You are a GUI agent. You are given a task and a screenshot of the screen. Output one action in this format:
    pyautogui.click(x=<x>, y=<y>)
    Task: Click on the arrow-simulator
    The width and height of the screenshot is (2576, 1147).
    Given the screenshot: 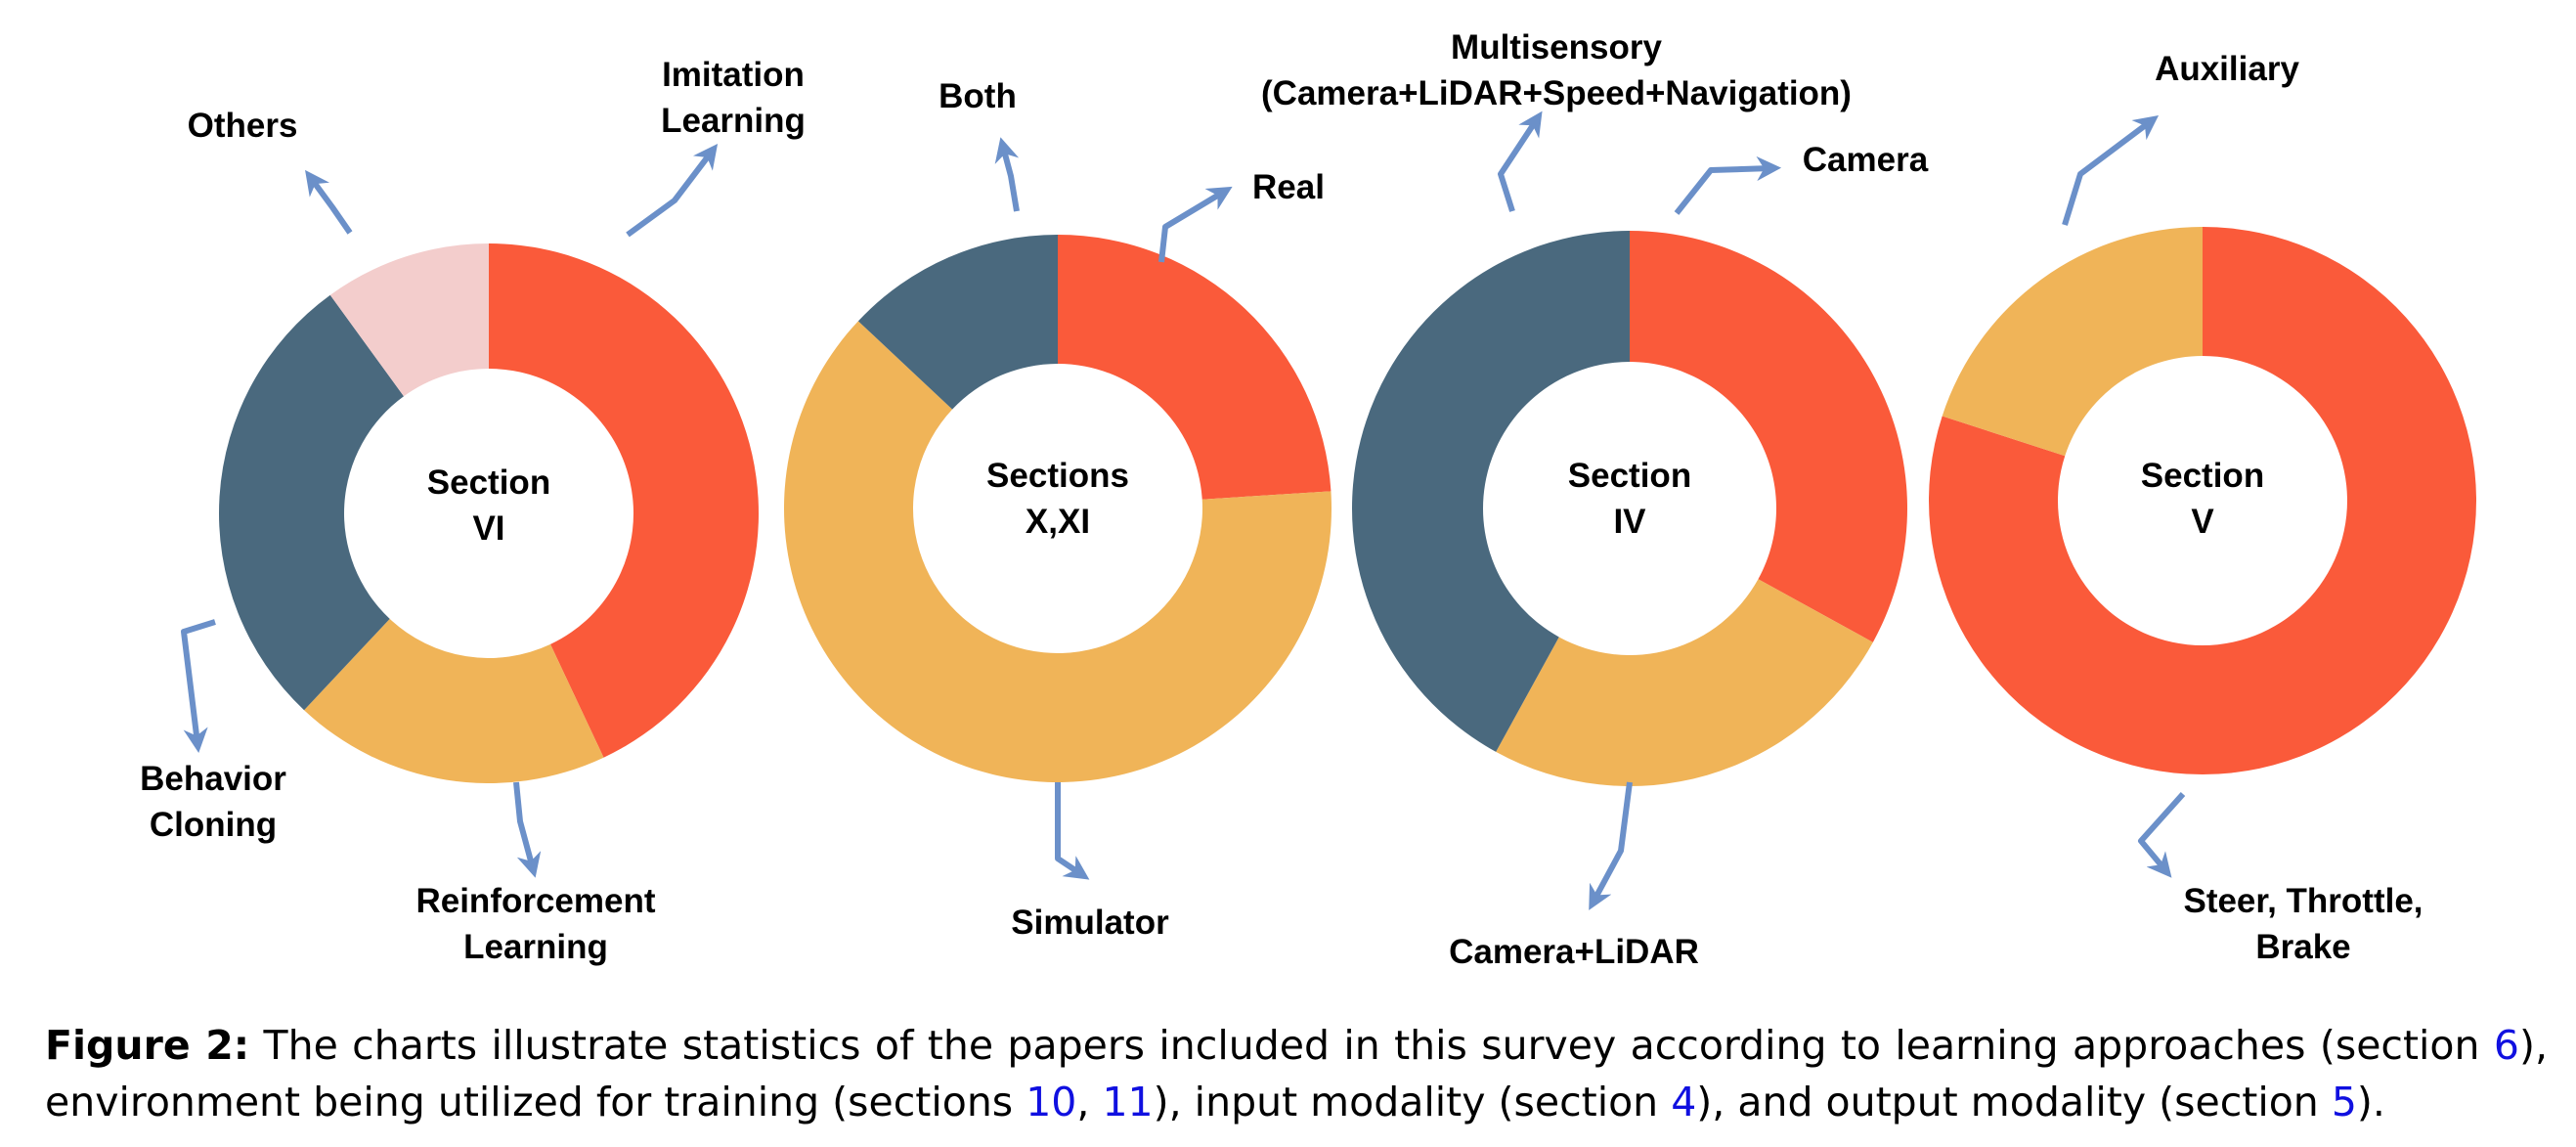 What is the action you would take?
    pyautogui.click(x=1072, y=831)
    